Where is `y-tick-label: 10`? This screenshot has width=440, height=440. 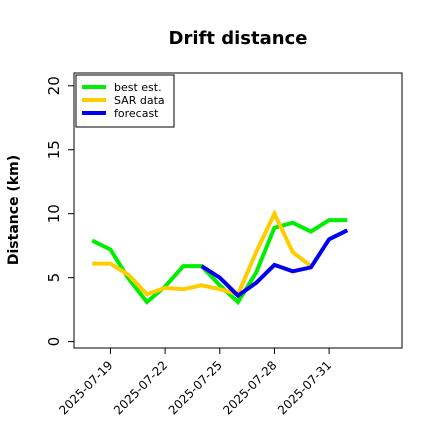
y-tick-label: 10 is located at coordinates (54, 213).